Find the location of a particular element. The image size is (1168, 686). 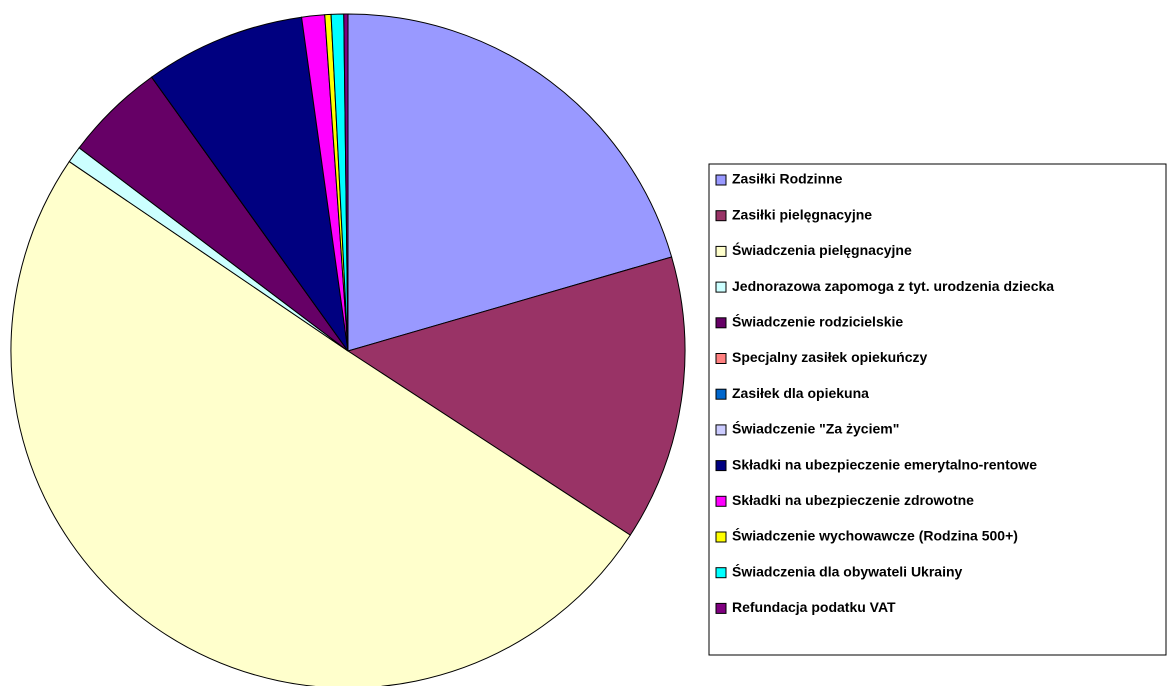

legend-label: Świadczenie rodzicielskie is located at coordinates (817, 321).